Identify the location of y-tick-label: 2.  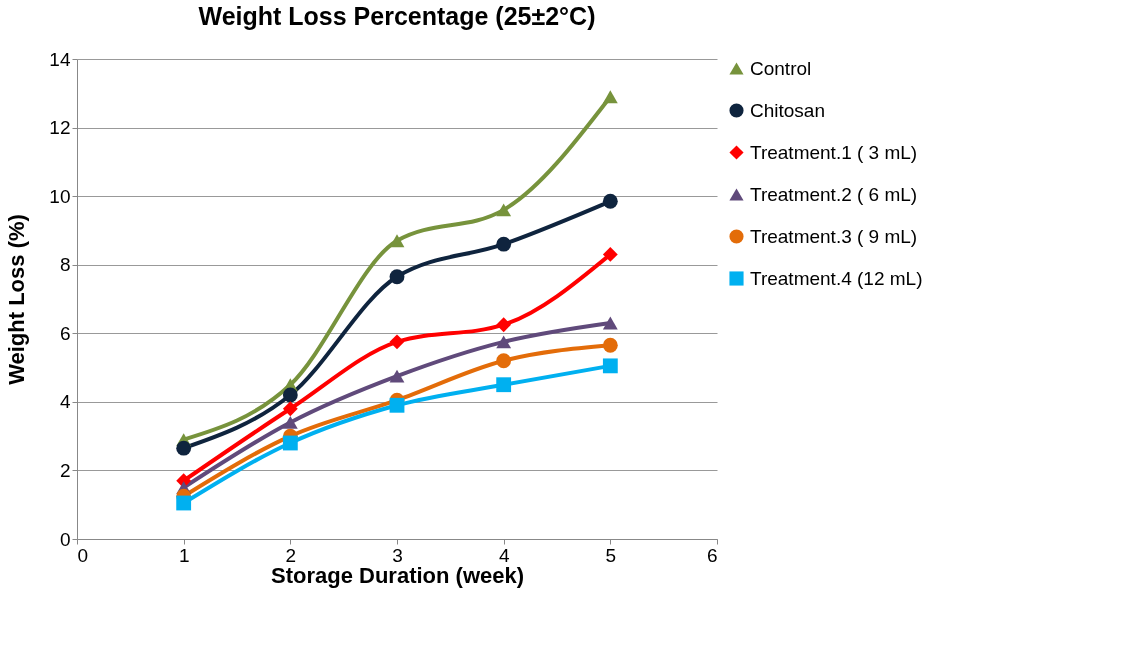
(65, 470).